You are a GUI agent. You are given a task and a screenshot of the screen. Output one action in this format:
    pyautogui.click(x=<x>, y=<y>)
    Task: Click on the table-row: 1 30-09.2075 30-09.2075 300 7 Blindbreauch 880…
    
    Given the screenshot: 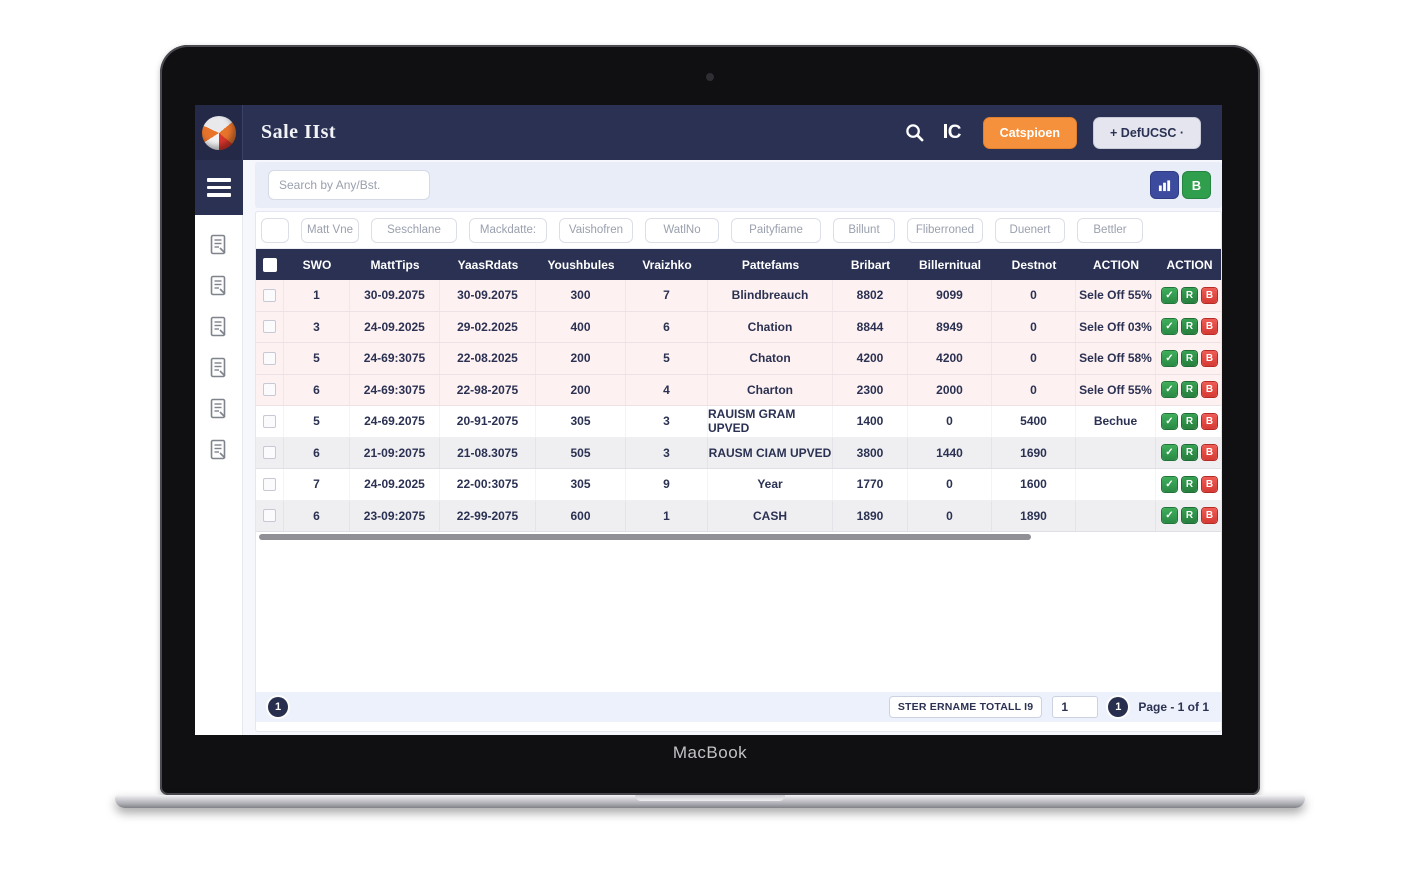 What is the action you would take?
    pyautogui.click(x=738, y=296)
    